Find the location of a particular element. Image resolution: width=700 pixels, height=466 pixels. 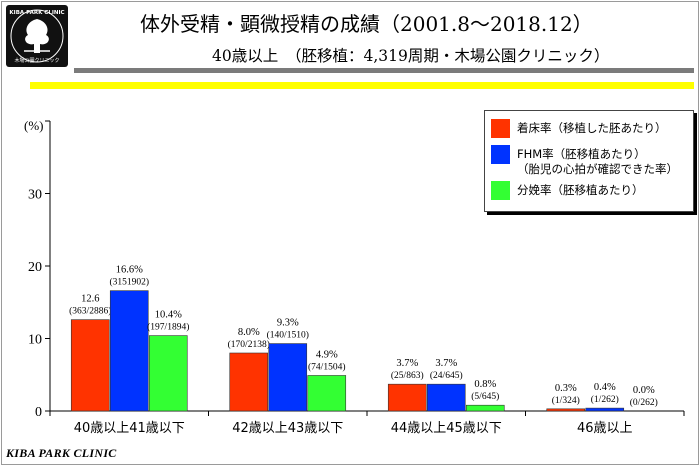

data-label-count: (197/1894) is located at coordinates (168, 327).